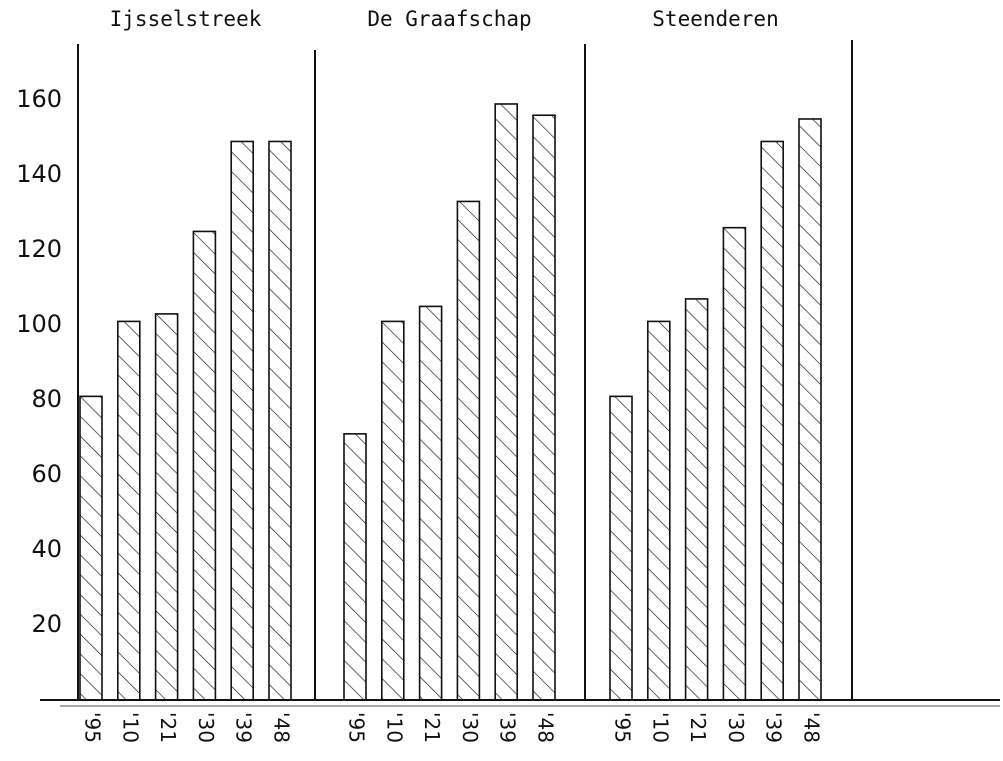  I want to click on panel-title: Ijsselstreek, so click(186, 19).